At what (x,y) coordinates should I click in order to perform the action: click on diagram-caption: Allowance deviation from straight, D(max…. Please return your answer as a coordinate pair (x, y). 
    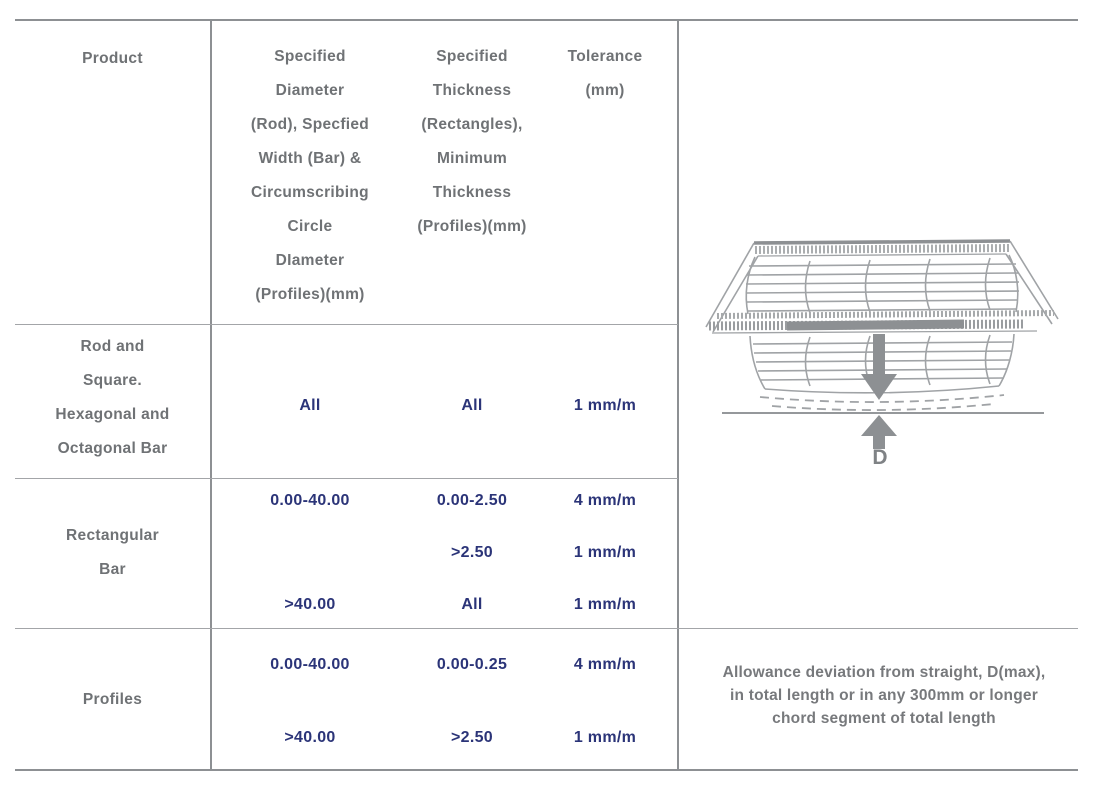
    Looking at the image, I should click on (884, 695).